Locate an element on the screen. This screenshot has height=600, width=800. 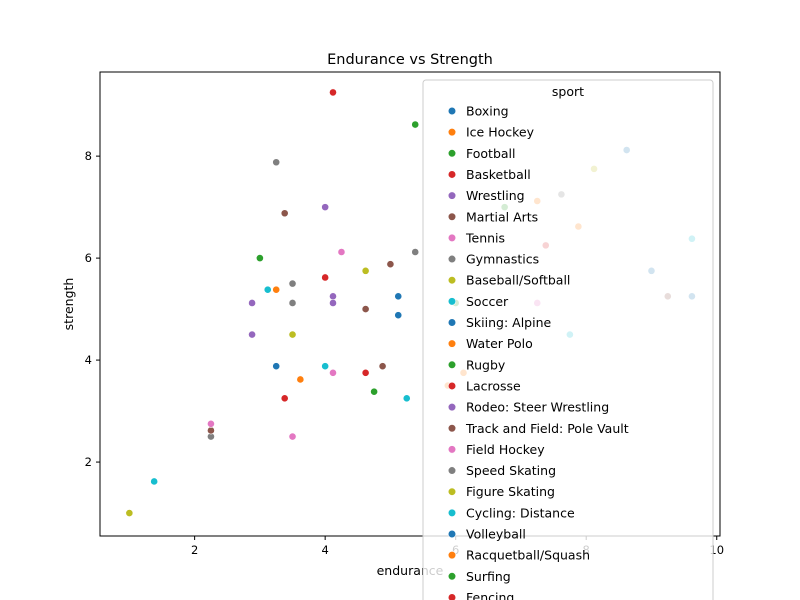
y-tick-label: 4 is located at coordinates (88, 360).